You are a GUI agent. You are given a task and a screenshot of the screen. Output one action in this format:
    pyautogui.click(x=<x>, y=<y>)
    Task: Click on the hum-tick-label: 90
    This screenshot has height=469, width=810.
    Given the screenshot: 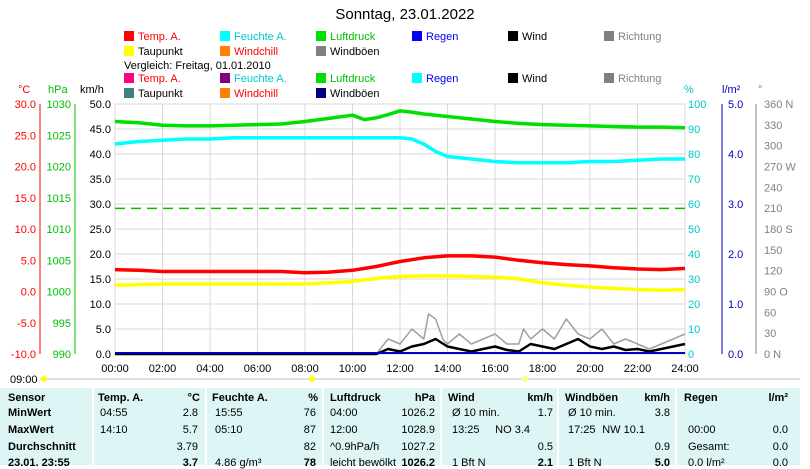 What is the action you would take?
    pyautogui.click(x=694, y=130)
    